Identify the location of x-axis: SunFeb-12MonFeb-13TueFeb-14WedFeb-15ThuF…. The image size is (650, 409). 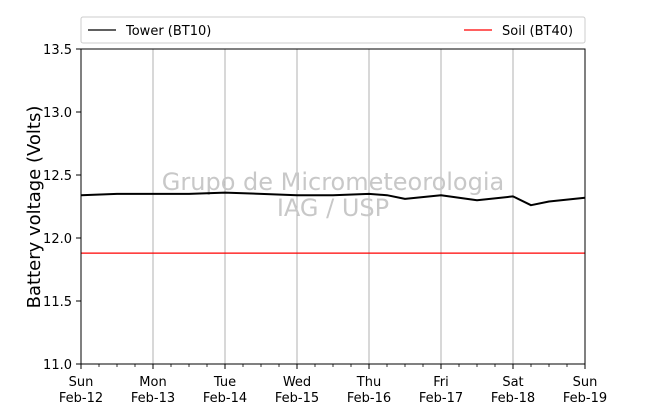
(333, 385).